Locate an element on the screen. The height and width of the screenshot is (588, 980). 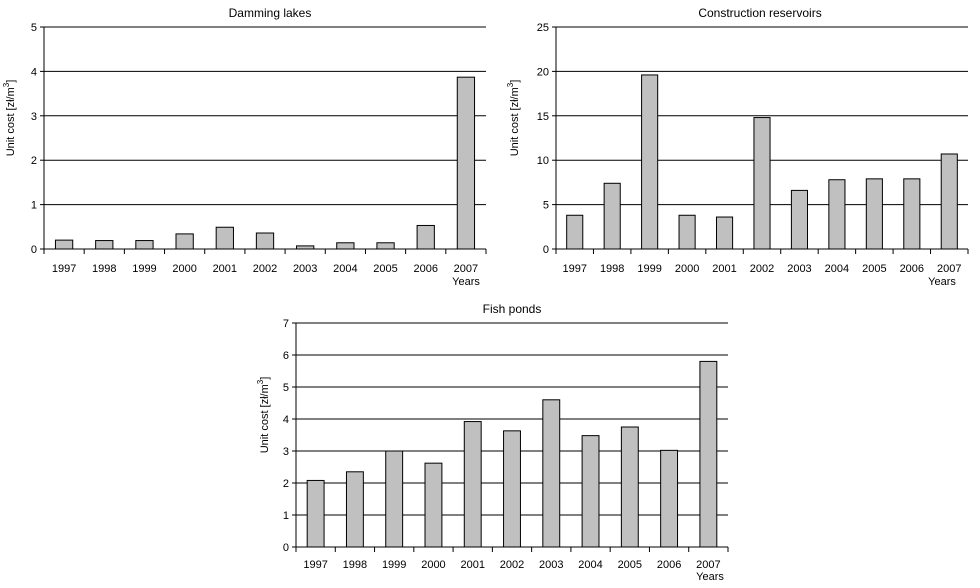
chart-title: Fish ponds is located at coordinates (512, 309).